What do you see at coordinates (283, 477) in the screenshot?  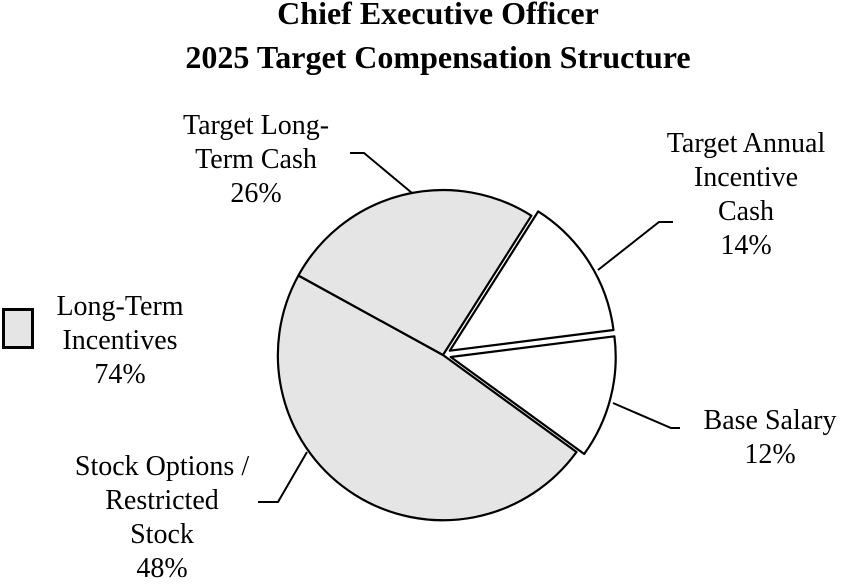 I see `leader-stock-options-restricted-stock` at bounding box center [283, 477].